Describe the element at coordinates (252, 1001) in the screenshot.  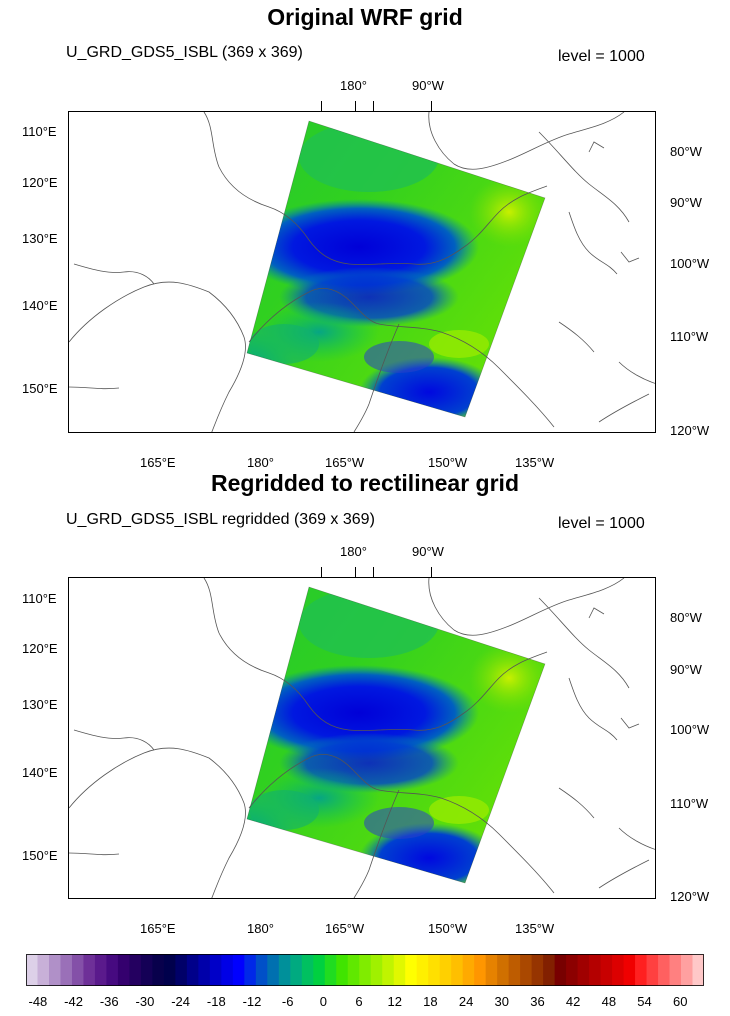
I see `colorbar-label: -12` at that location.